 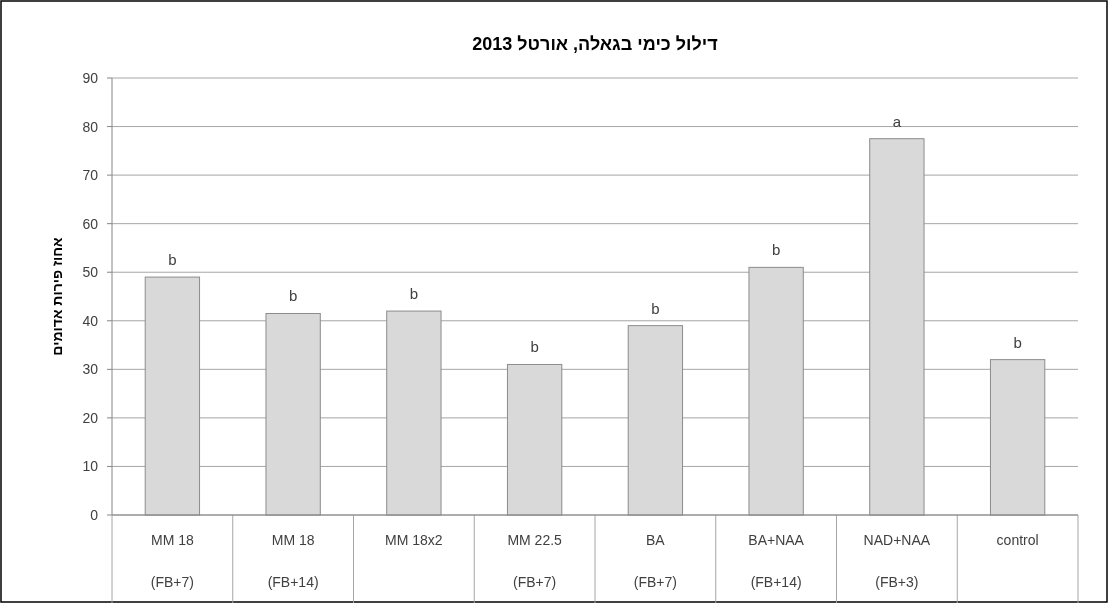 I want to click on y-tick-label: 70, so click(x=90, y=175).